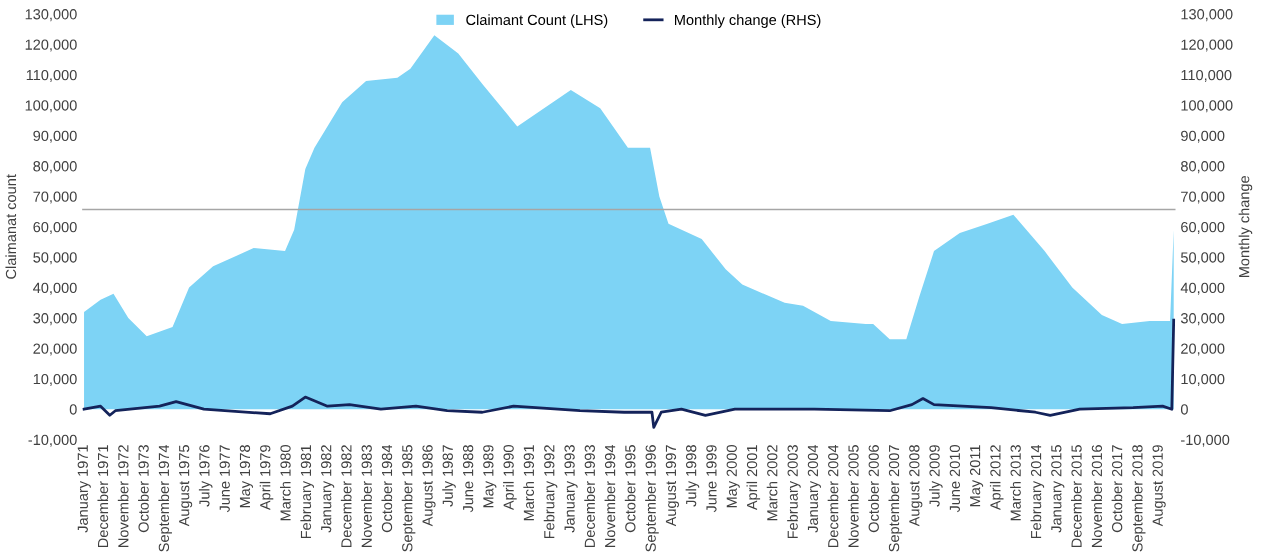 This screenshot has width=1264, height=560. Describe the element at coordinates (165, 498) in the screenshot. I see `x-tick-label: September 1974` at that location.